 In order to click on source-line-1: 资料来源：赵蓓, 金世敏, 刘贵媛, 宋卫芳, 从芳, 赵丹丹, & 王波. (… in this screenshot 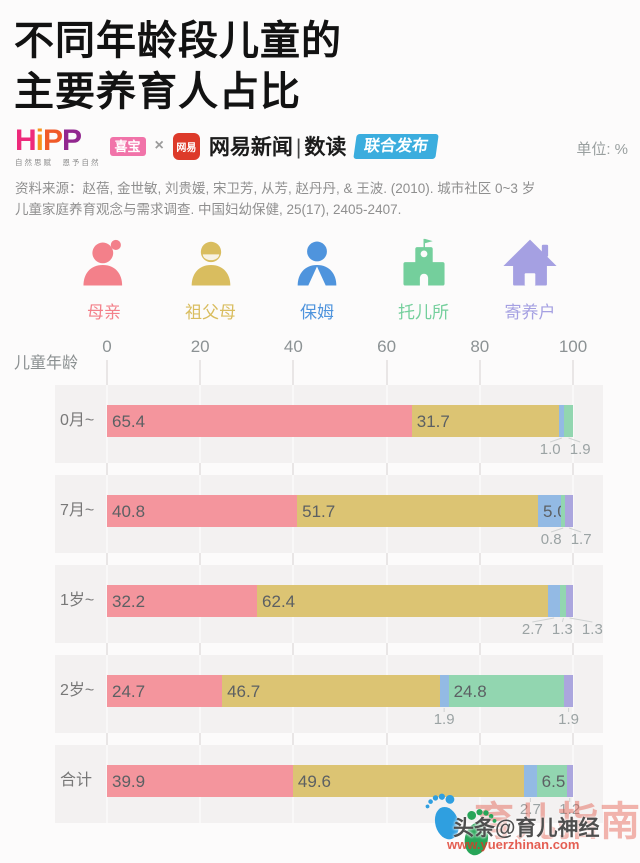, I will do `click(275, 188)`.